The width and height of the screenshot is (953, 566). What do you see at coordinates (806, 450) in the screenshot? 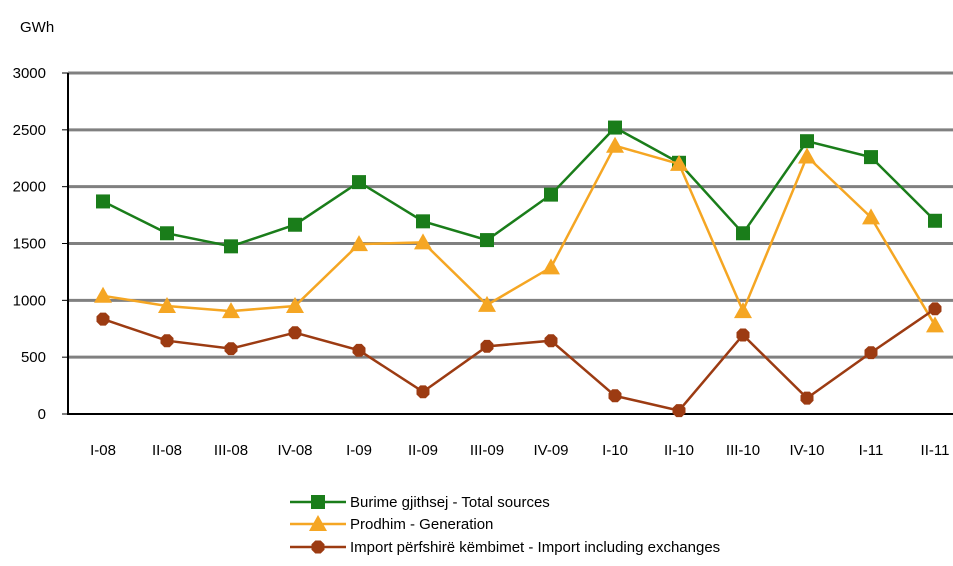
I see `x-tick-label: IV-10` at bounding box center [806, 450].